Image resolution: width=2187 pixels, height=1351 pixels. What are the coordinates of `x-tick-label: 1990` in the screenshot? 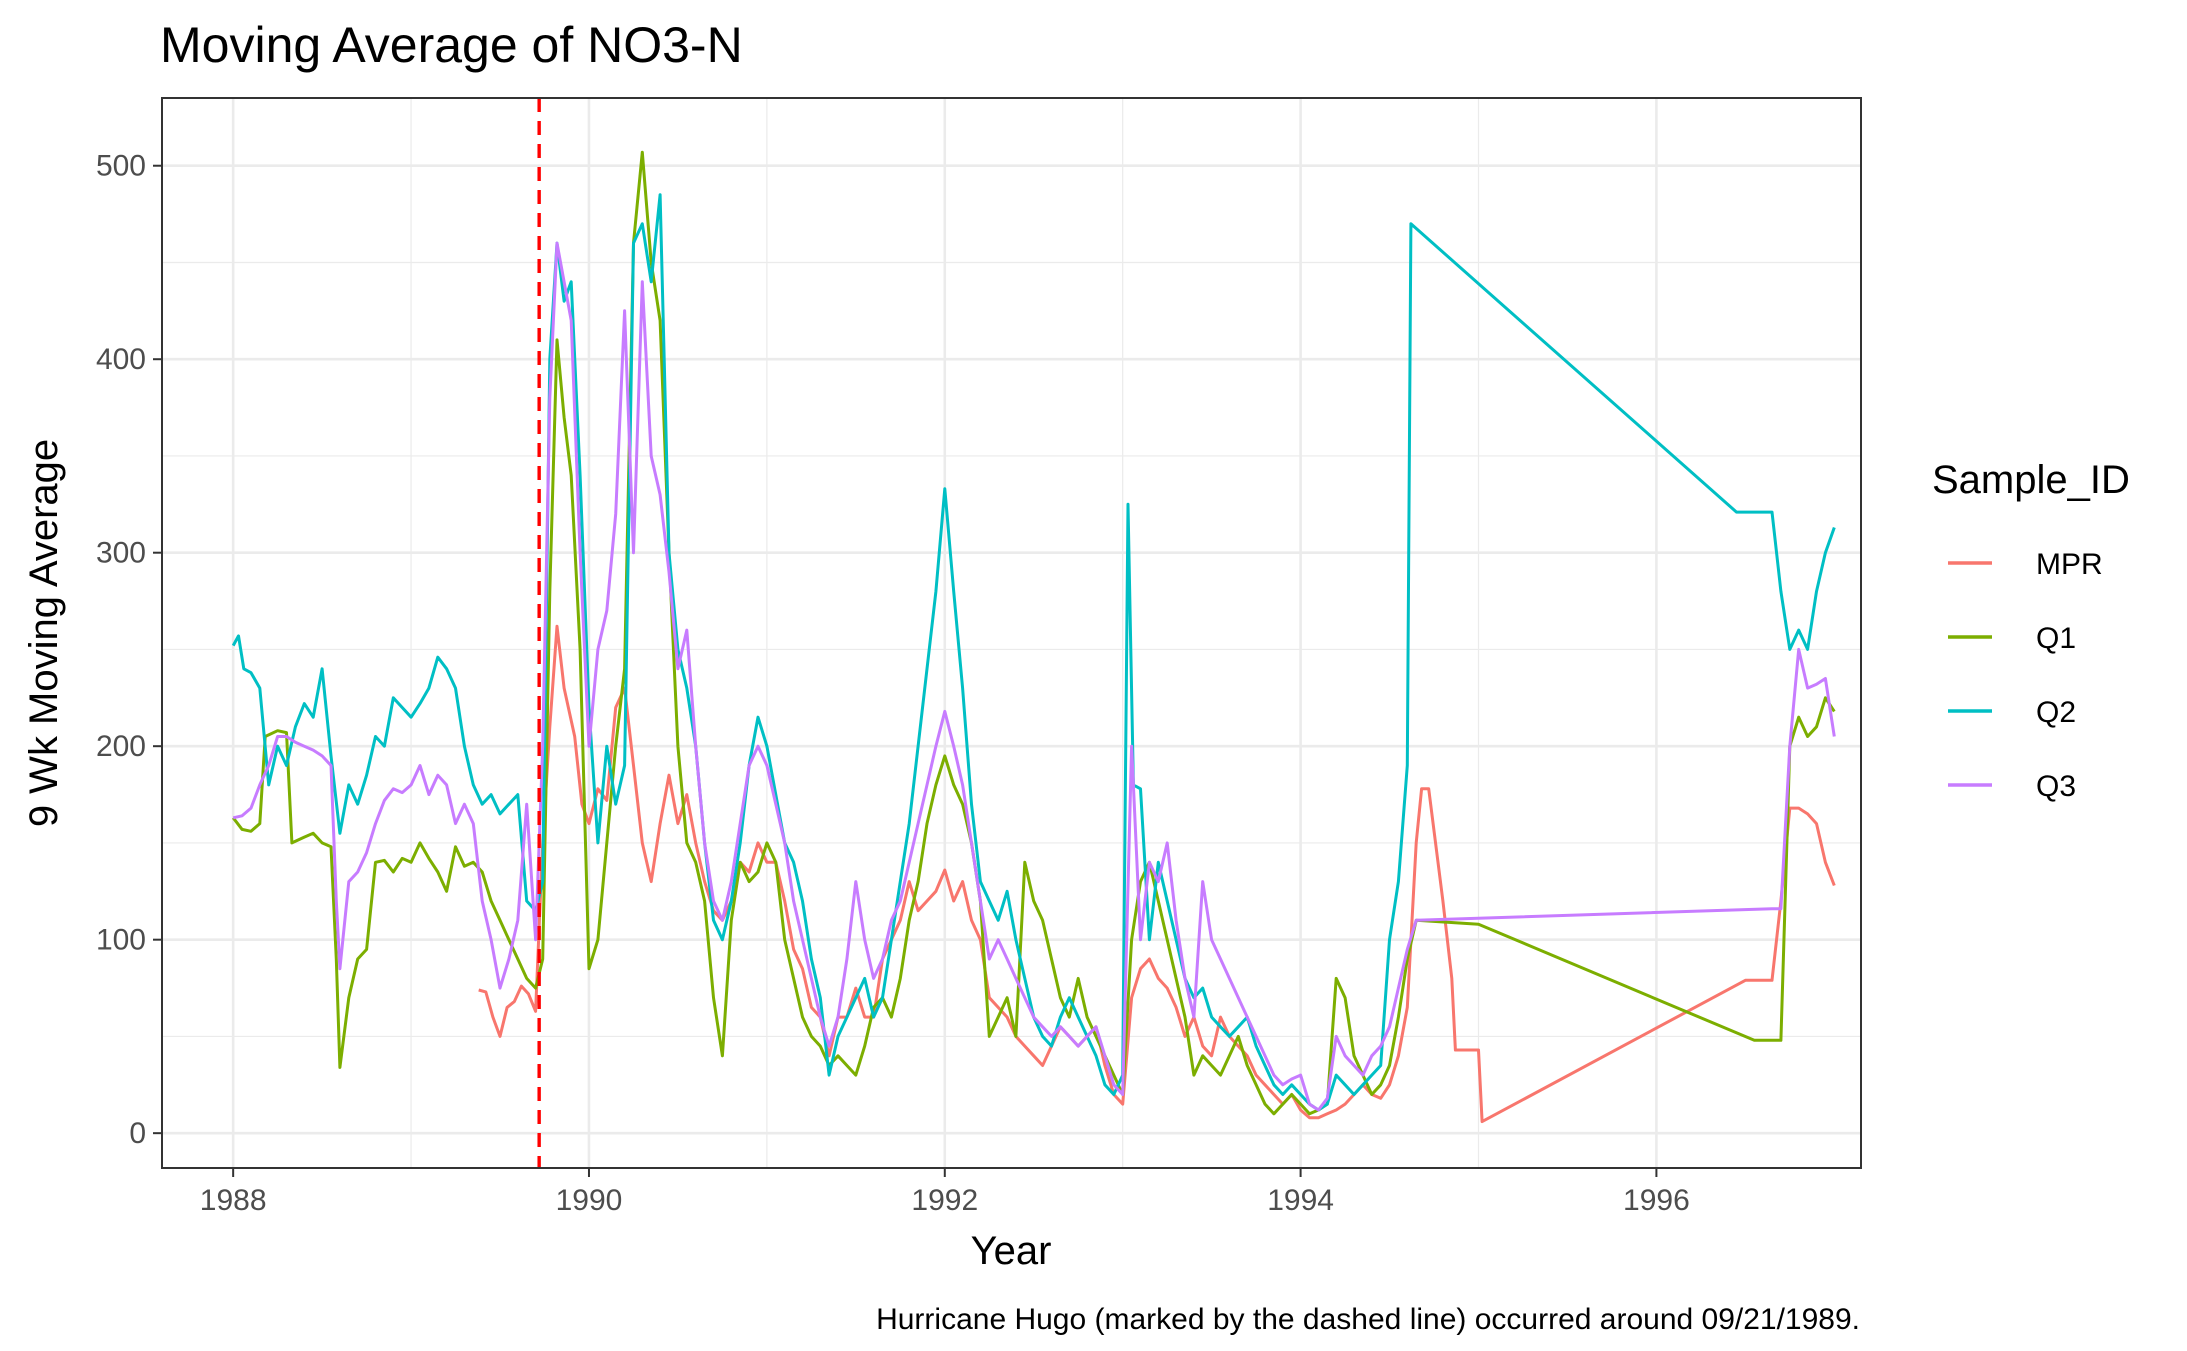 It's located at (589, 1200).